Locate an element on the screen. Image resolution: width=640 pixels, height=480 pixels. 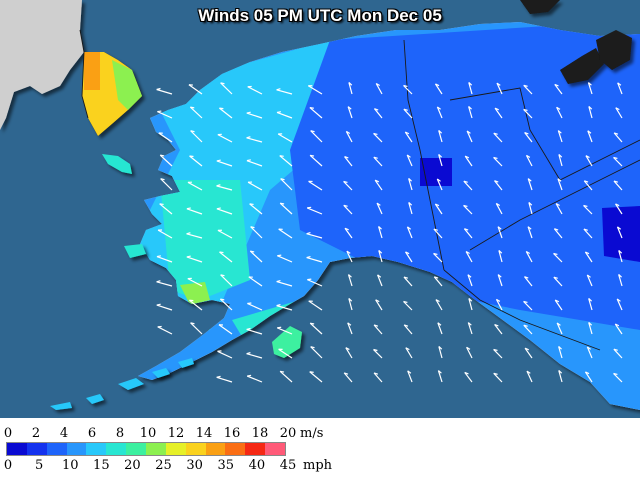
ms-tick-16: 16 is located at coordinates (232, 433).